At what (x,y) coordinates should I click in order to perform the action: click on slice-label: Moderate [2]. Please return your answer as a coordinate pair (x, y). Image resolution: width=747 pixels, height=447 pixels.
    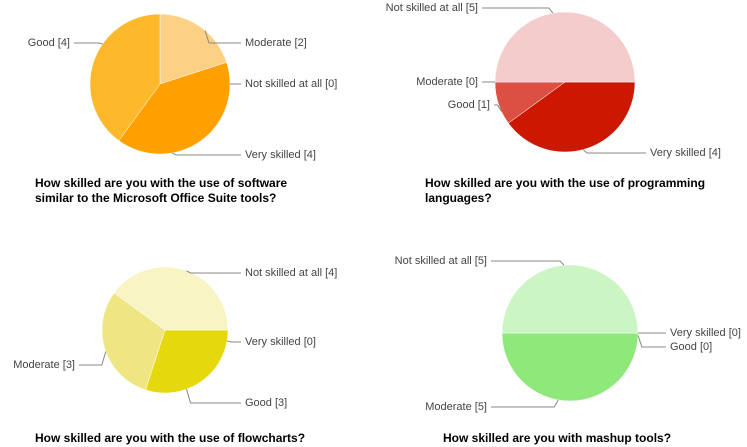
    Looking at the image, I should click on (276, 43).